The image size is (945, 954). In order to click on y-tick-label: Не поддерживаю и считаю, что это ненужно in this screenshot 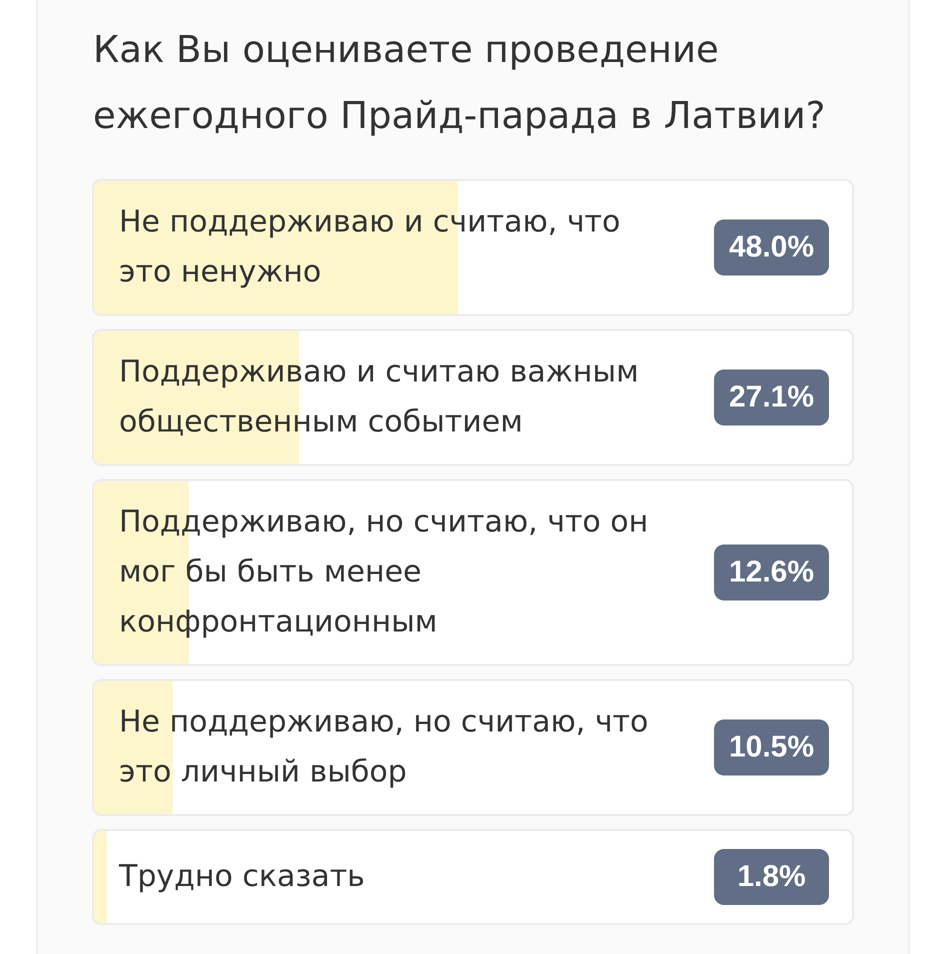, I will do `click(369, 247)`.